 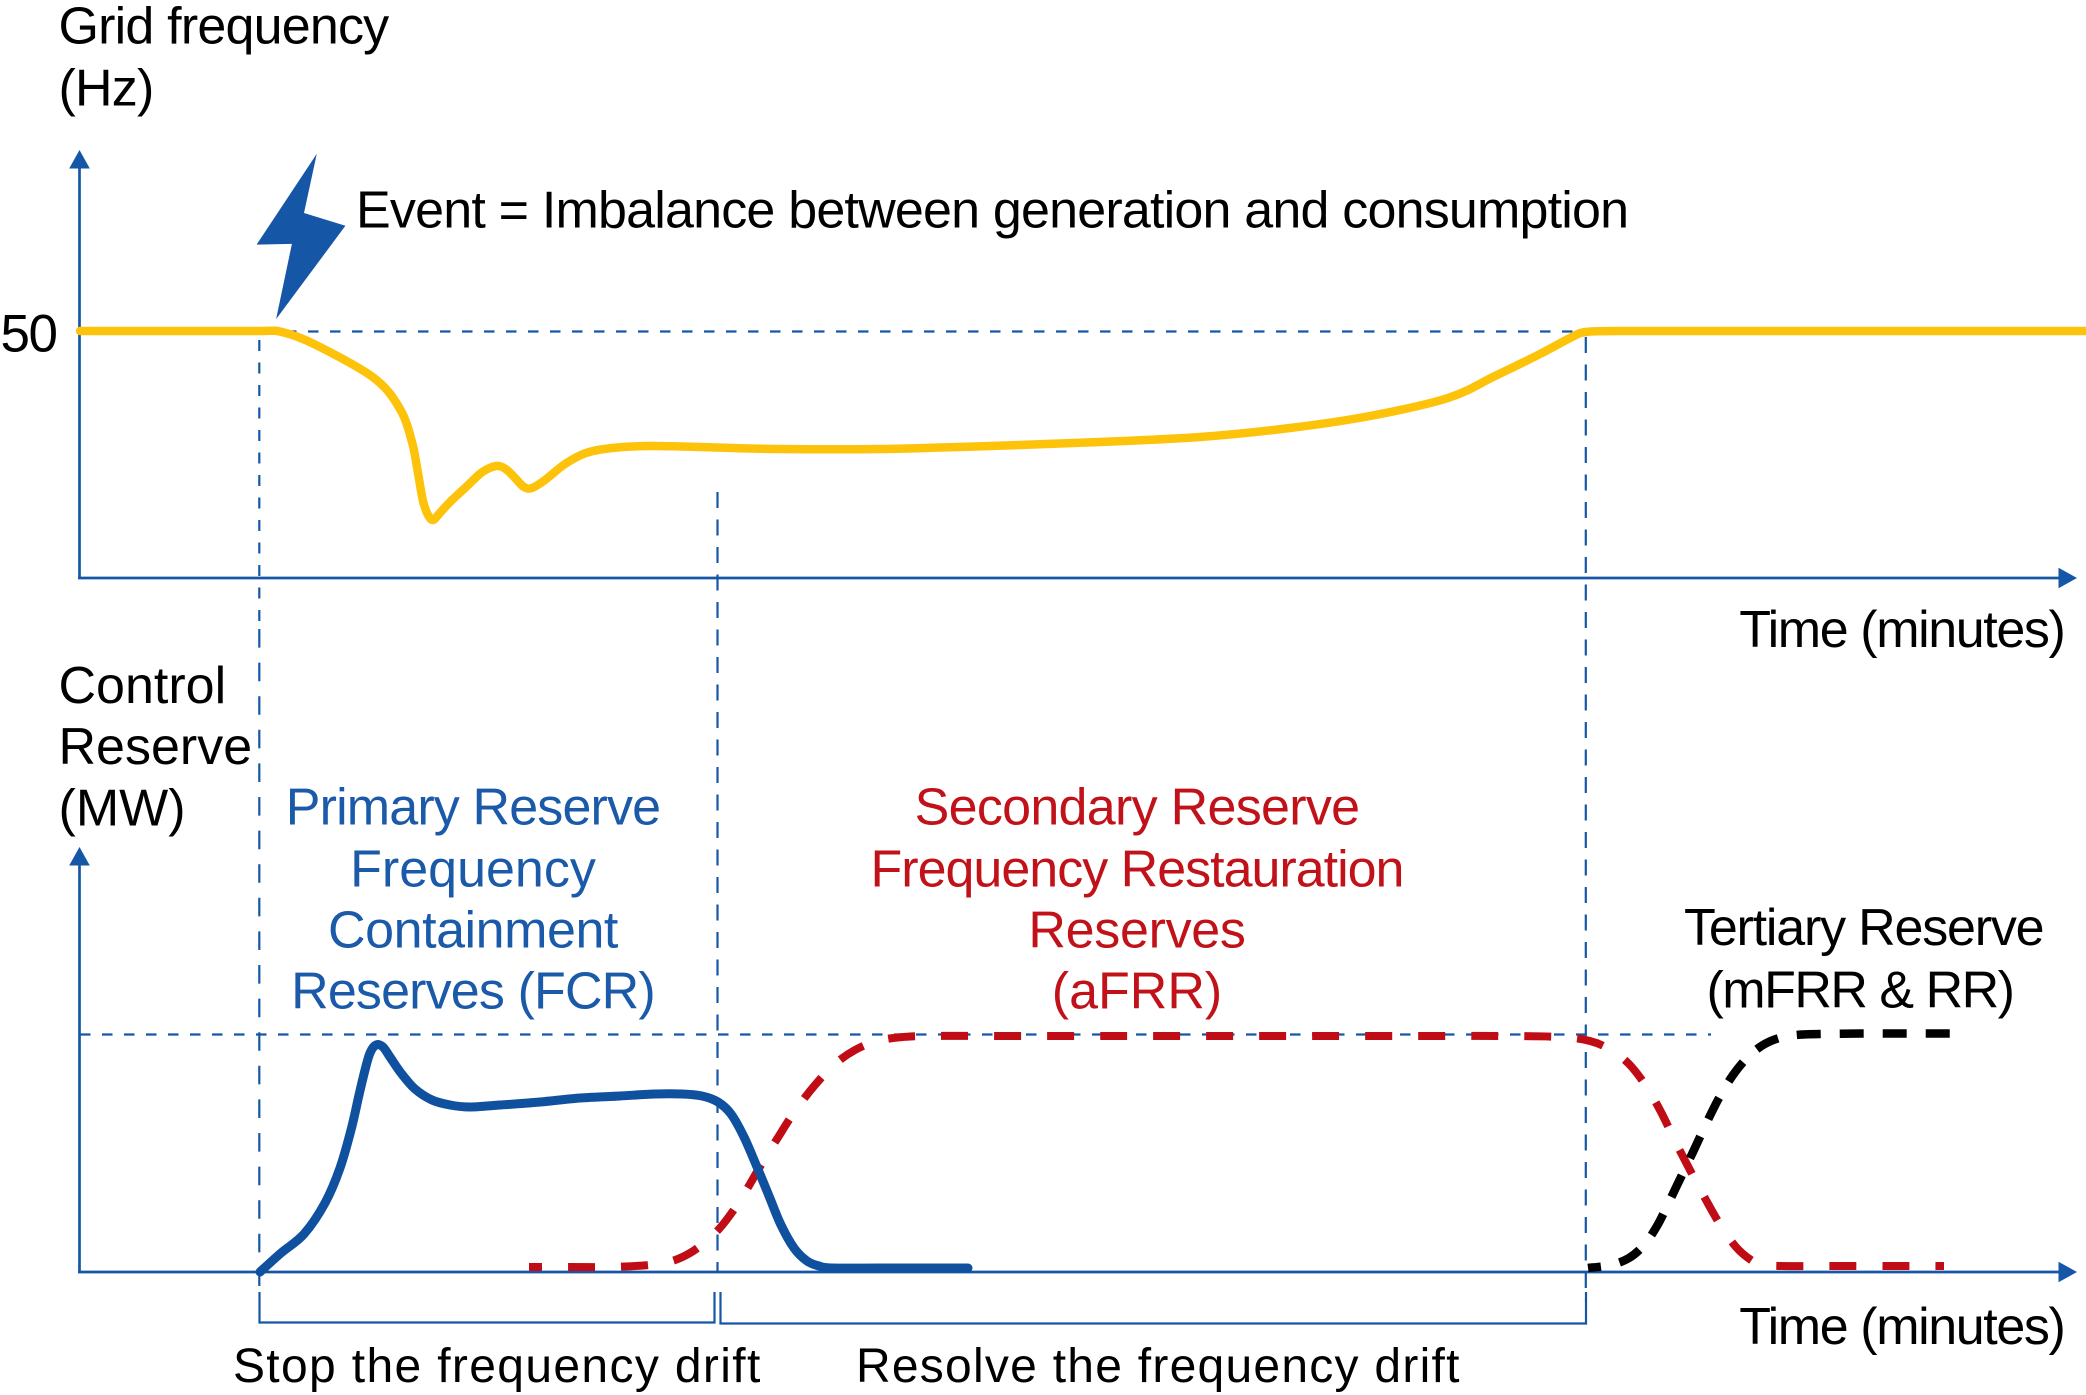 I want to click on svg-text: 50, so click(x=29, y=334).